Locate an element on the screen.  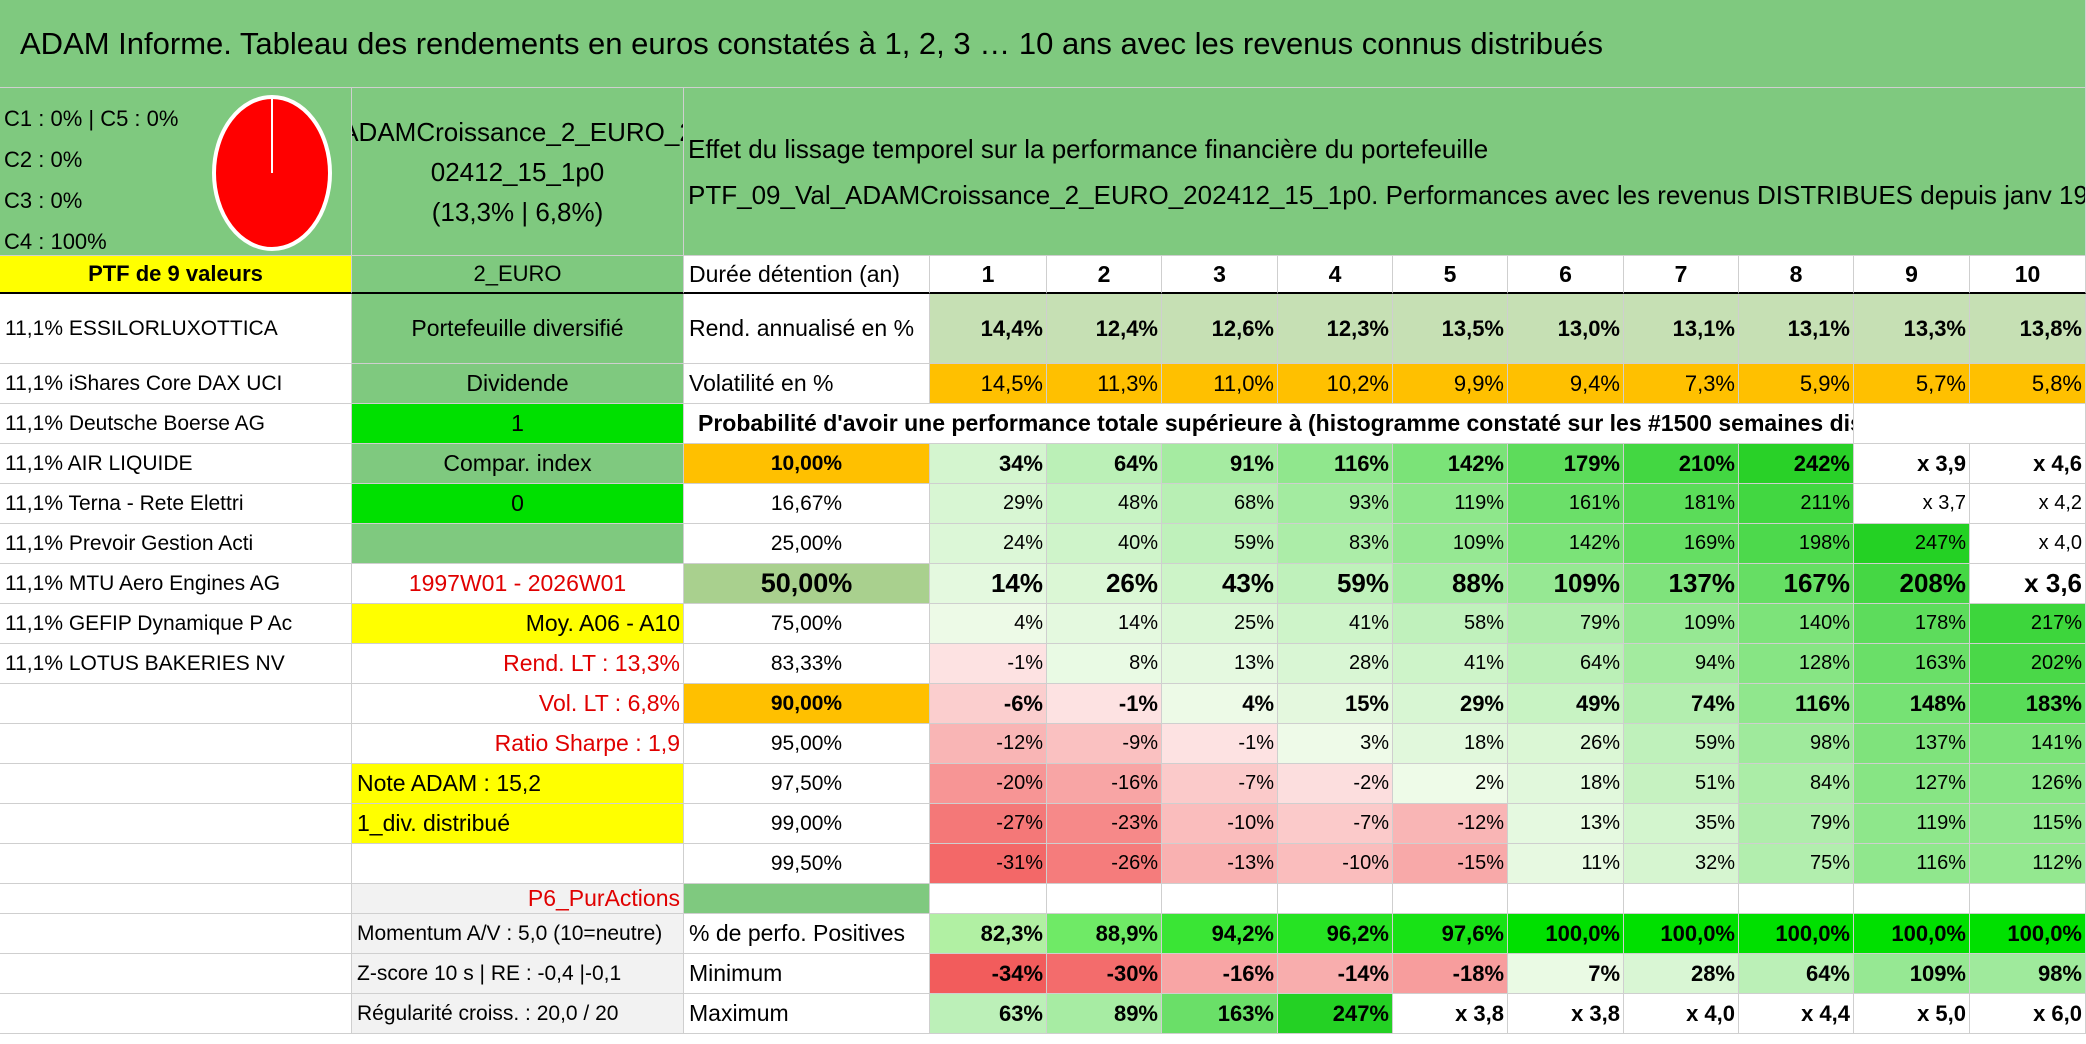
probability-value: -31% is located at coordinates (988, 864).